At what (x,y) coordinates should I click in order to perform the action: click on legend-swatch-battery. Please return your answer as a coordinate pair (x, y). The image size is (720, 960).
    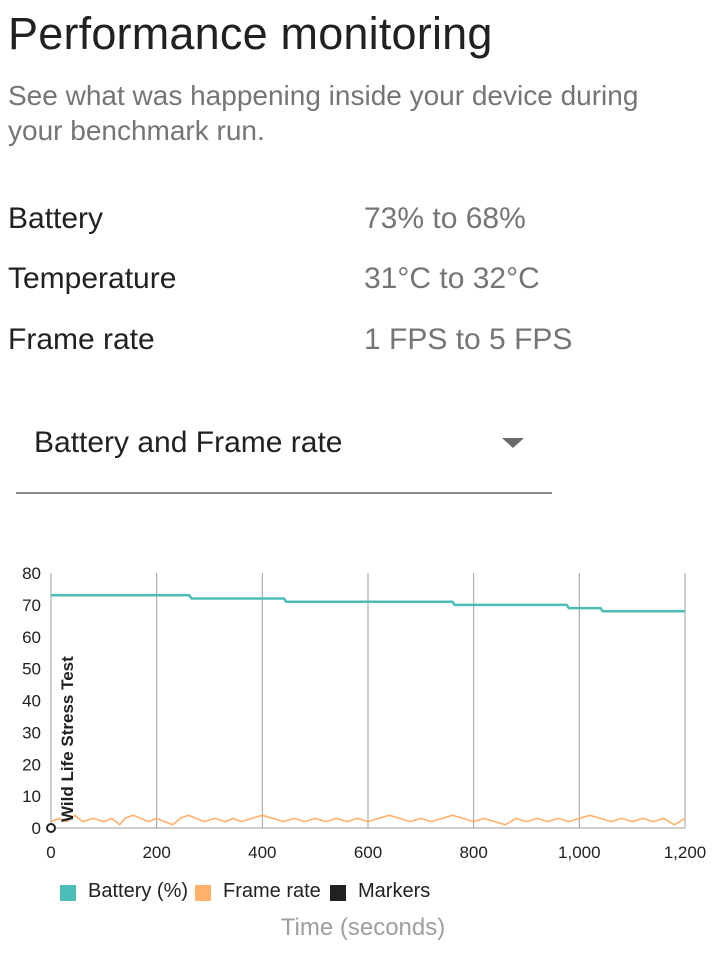
    Looking at the image, I should click on (68, 893).